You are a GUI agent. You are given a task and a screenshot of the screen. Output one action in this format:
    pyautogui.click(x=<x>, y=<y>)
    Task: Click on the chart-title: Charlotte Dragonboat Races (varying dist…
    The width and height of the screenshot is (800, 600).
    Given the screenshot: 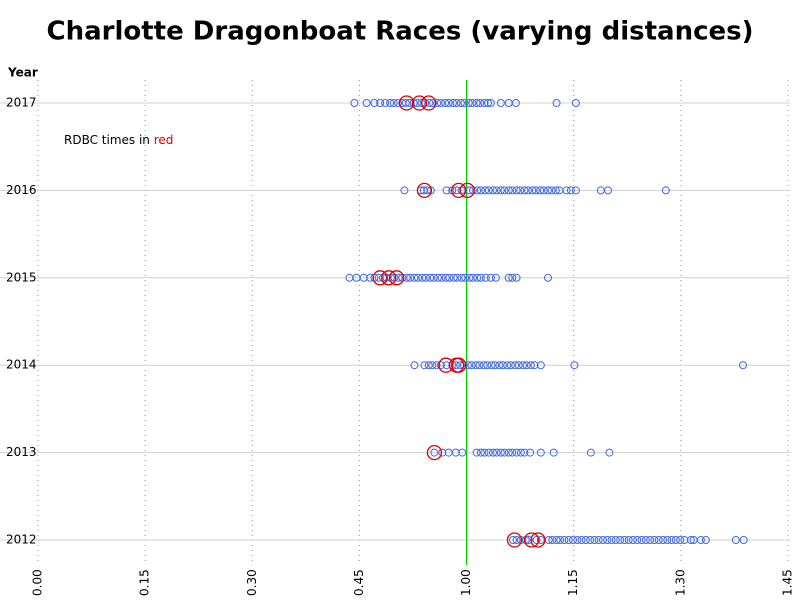 What is the action you would take?
    pyautogui.click(x=400, y=32)
    